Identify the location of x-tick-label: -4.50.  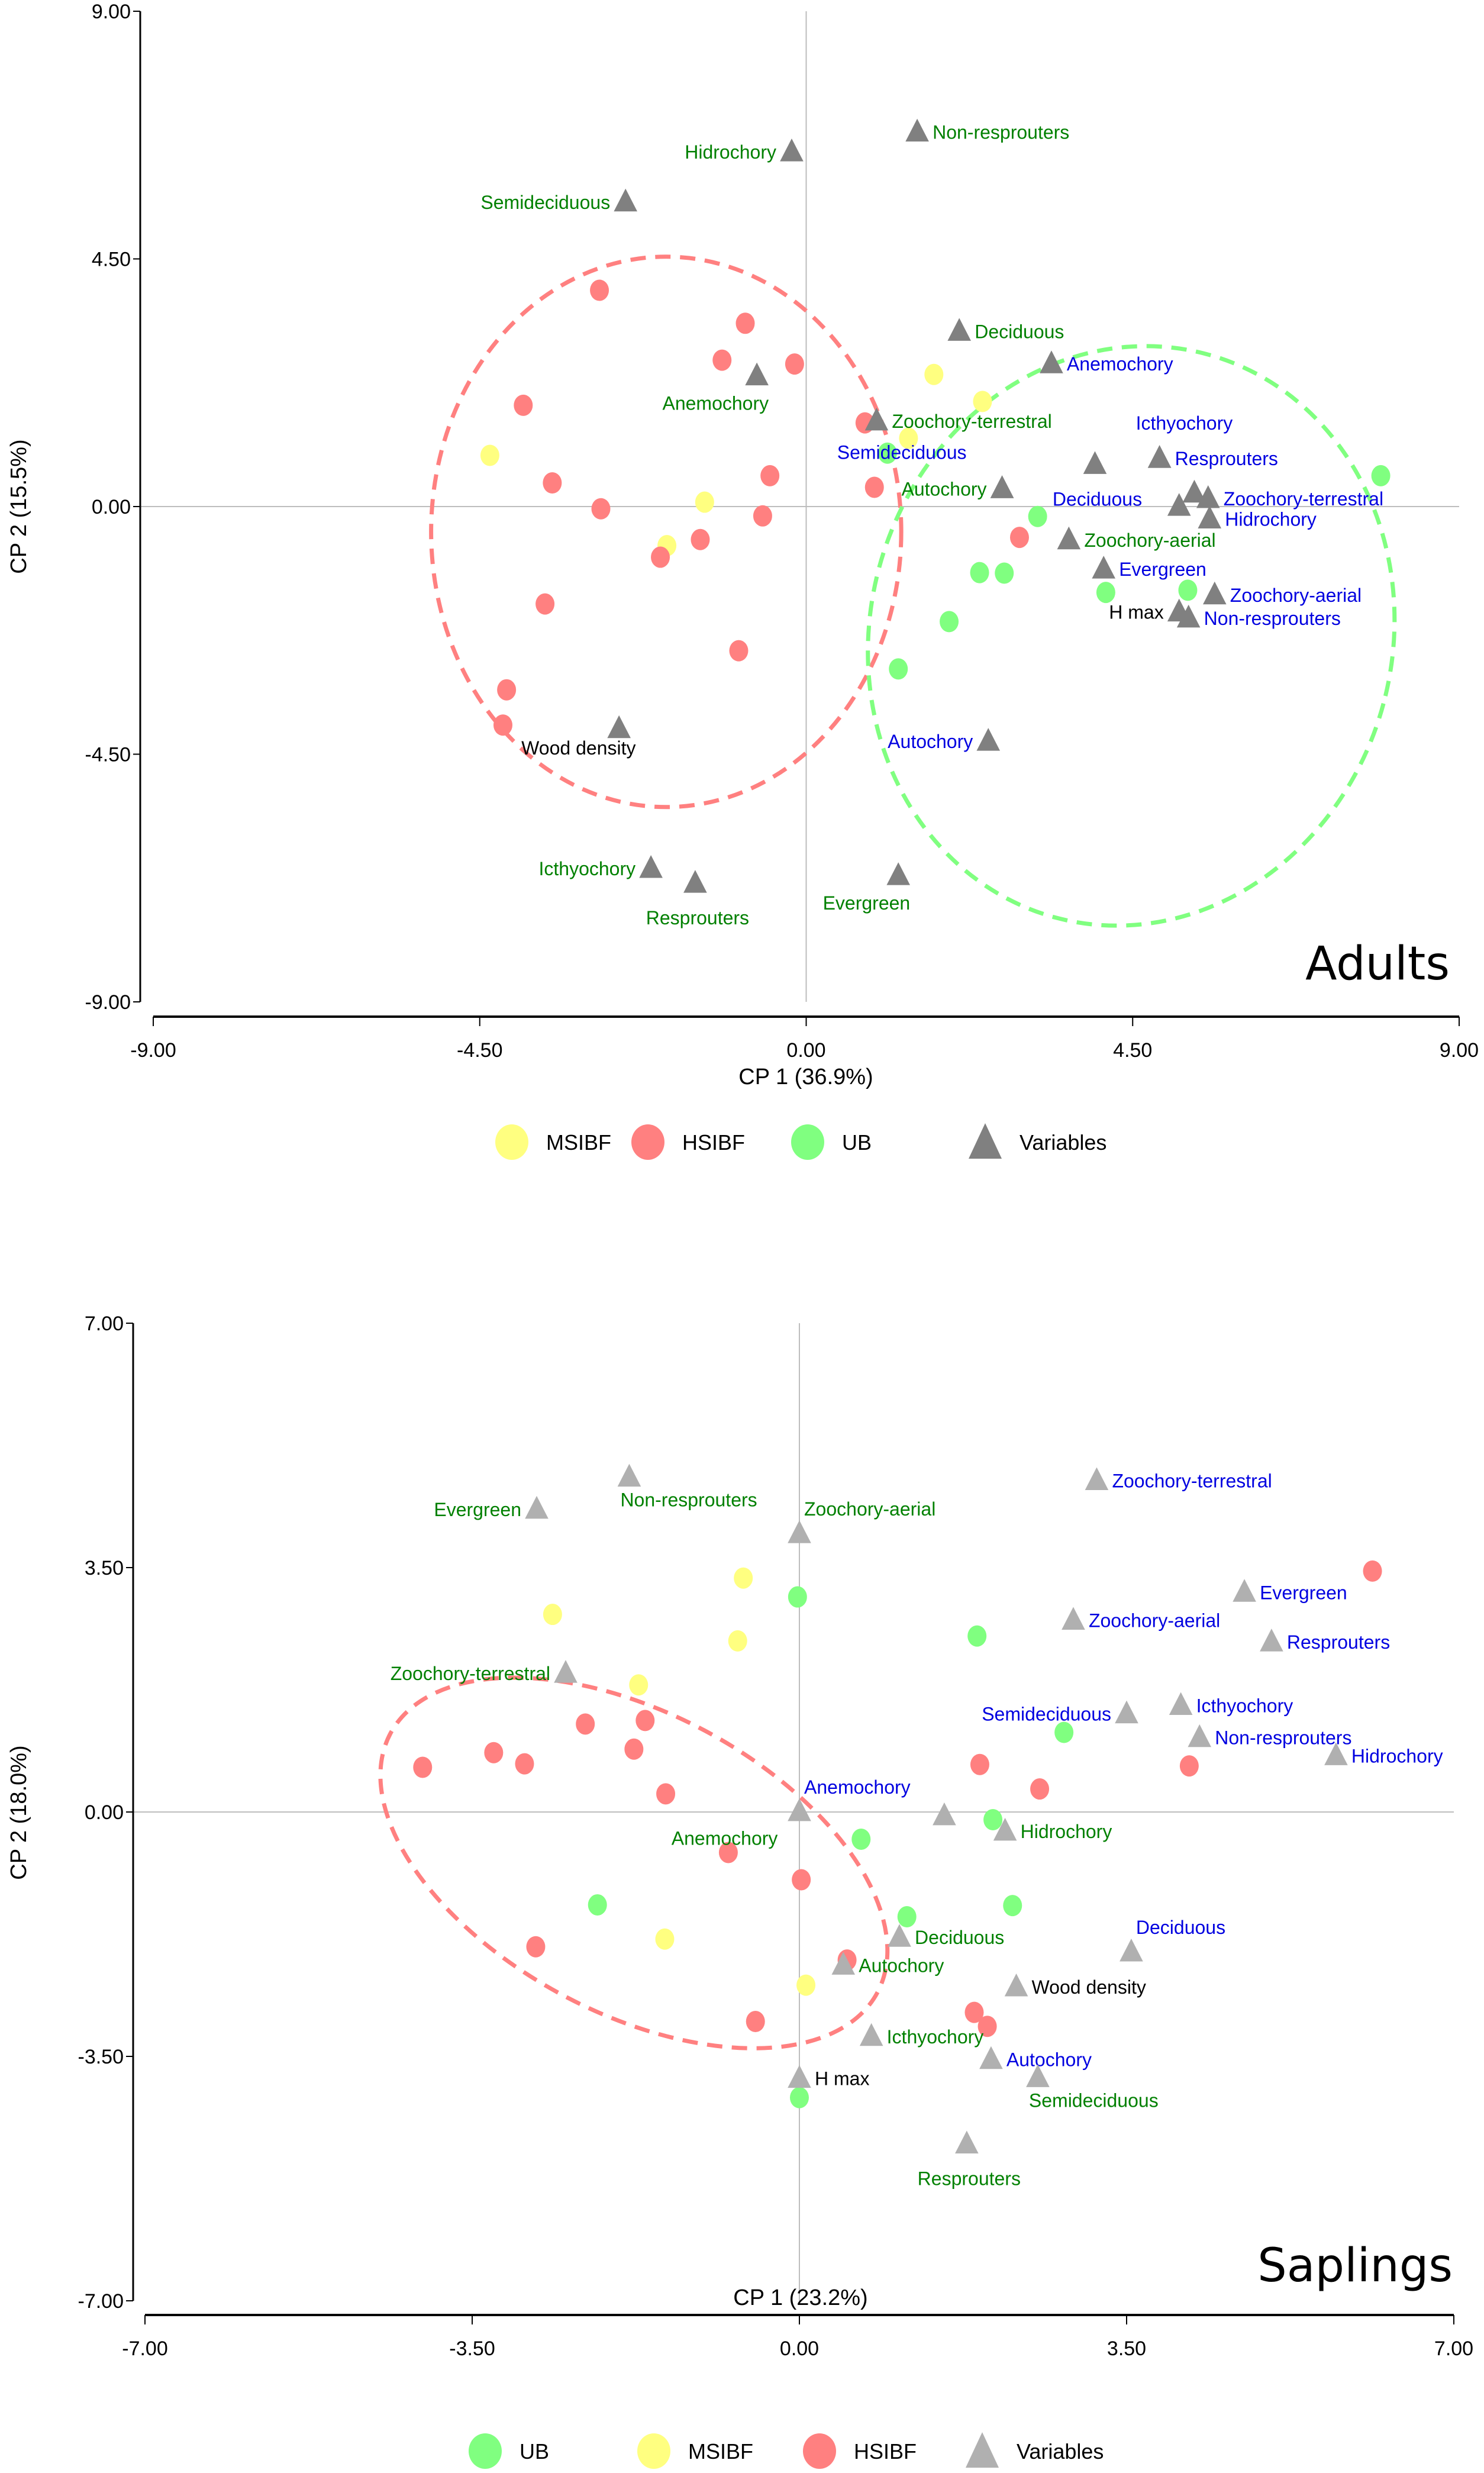
(480, 1050).